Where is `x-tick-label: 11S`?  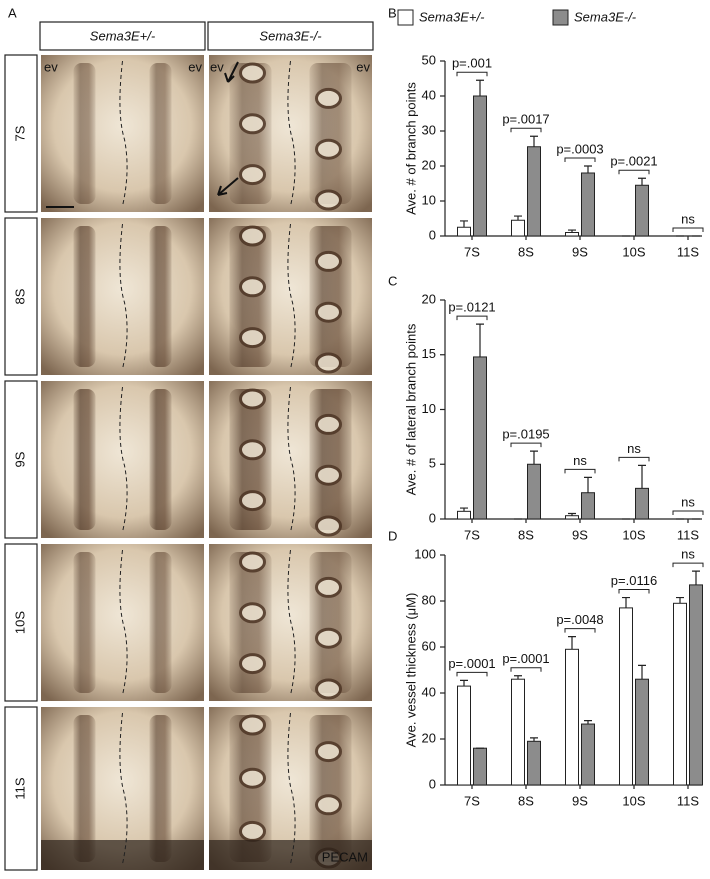 x-tick-label: 11S is located at coordinates (688, 251).